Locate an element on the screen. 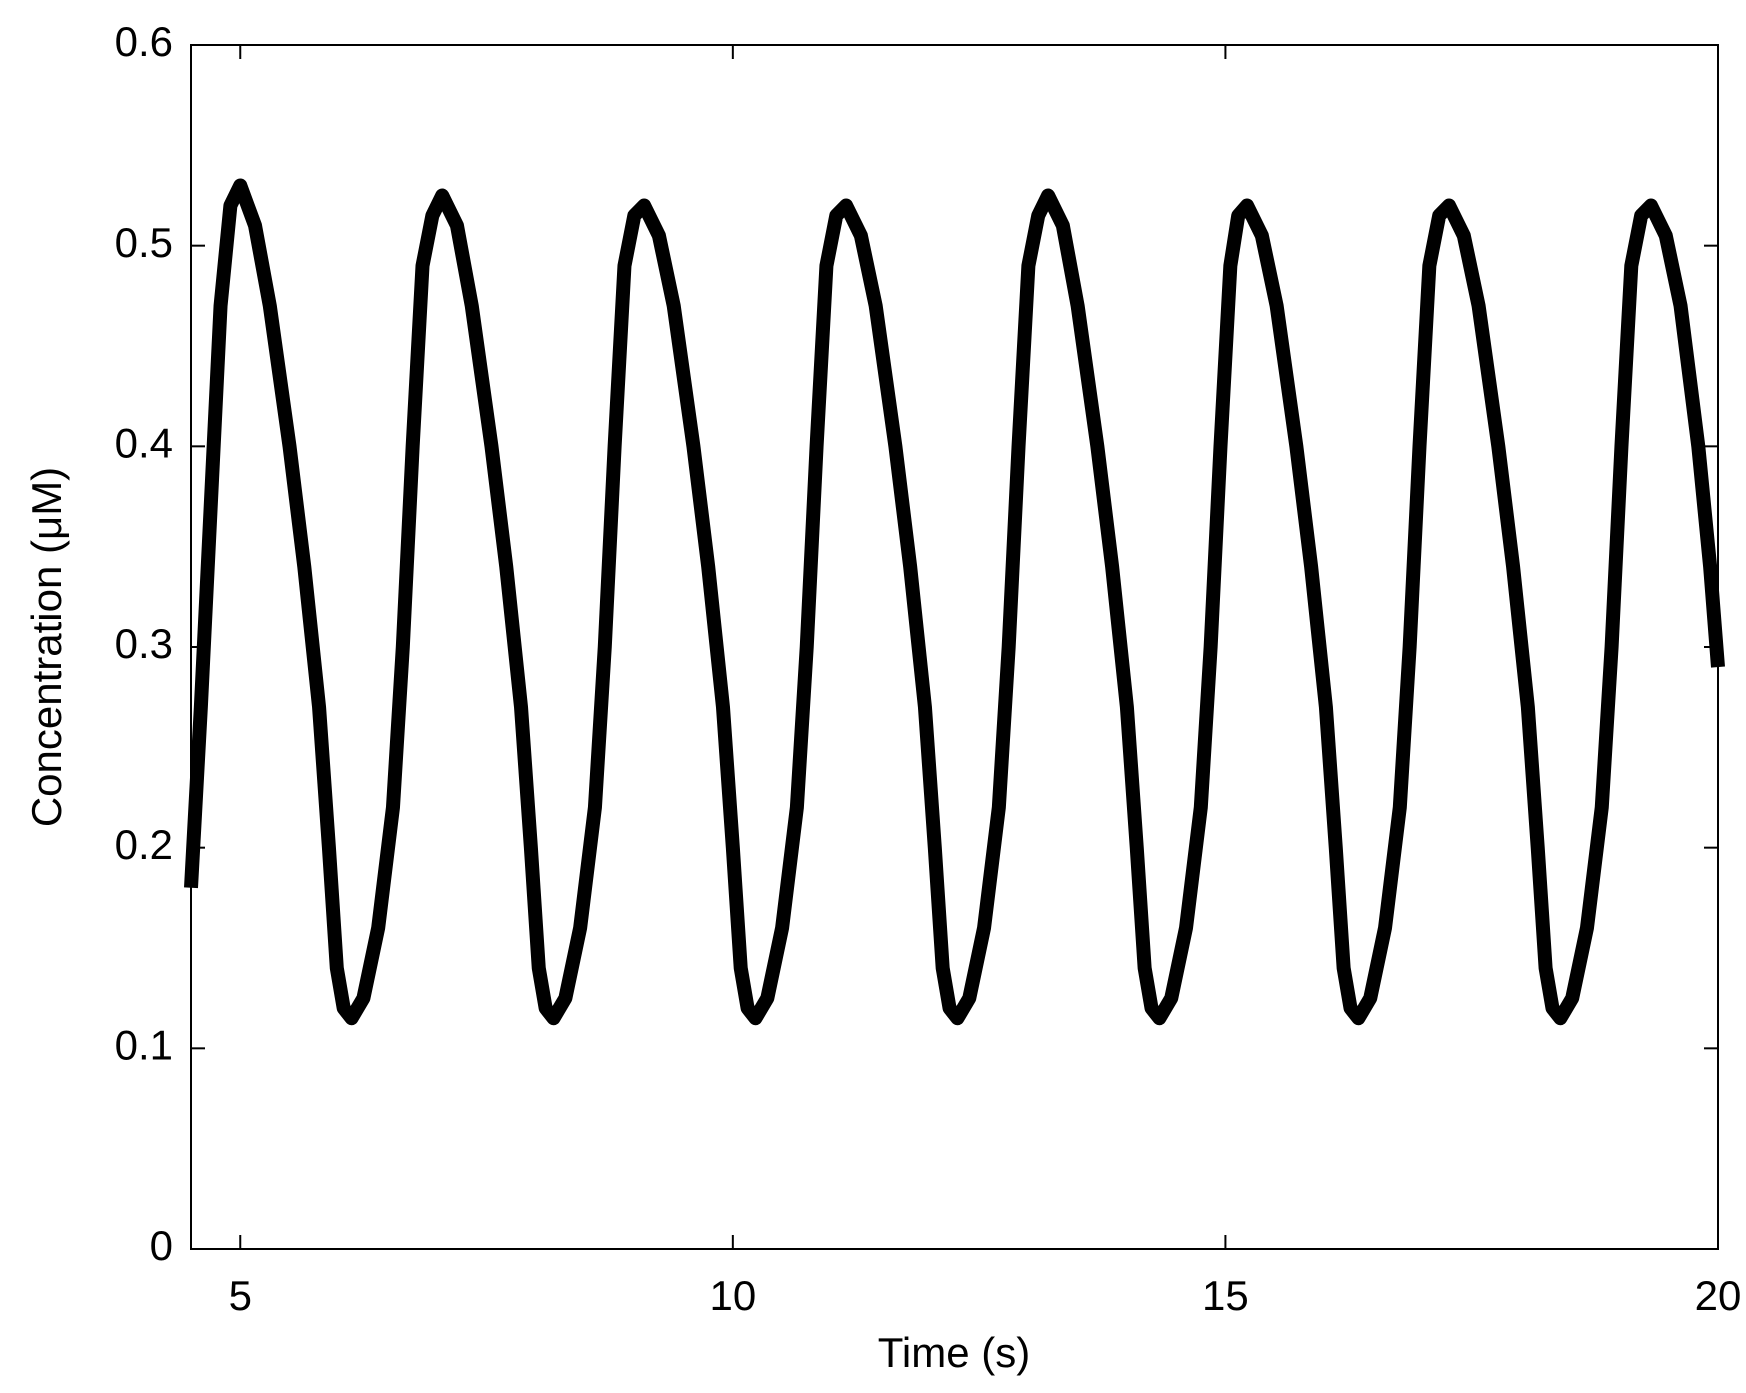  y-tick-label: 0.5 is located at coordinates (144, 242).